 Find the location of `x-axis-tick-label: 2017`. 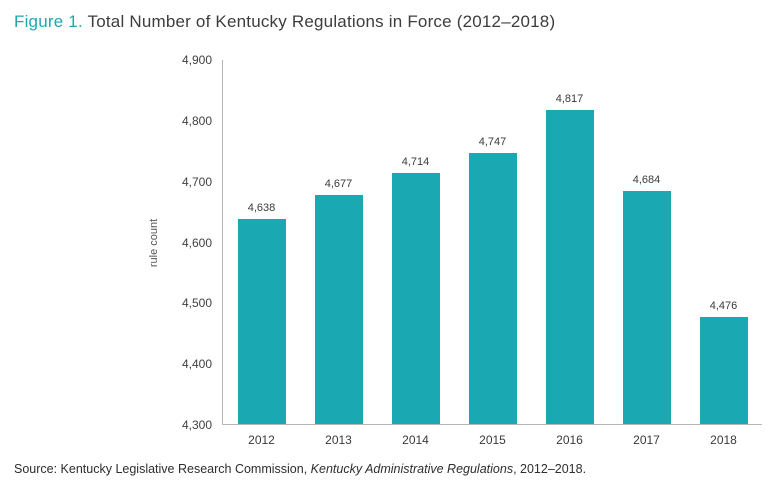

x-axis-tick-label: 2017 is located at coordinates (646, 440).